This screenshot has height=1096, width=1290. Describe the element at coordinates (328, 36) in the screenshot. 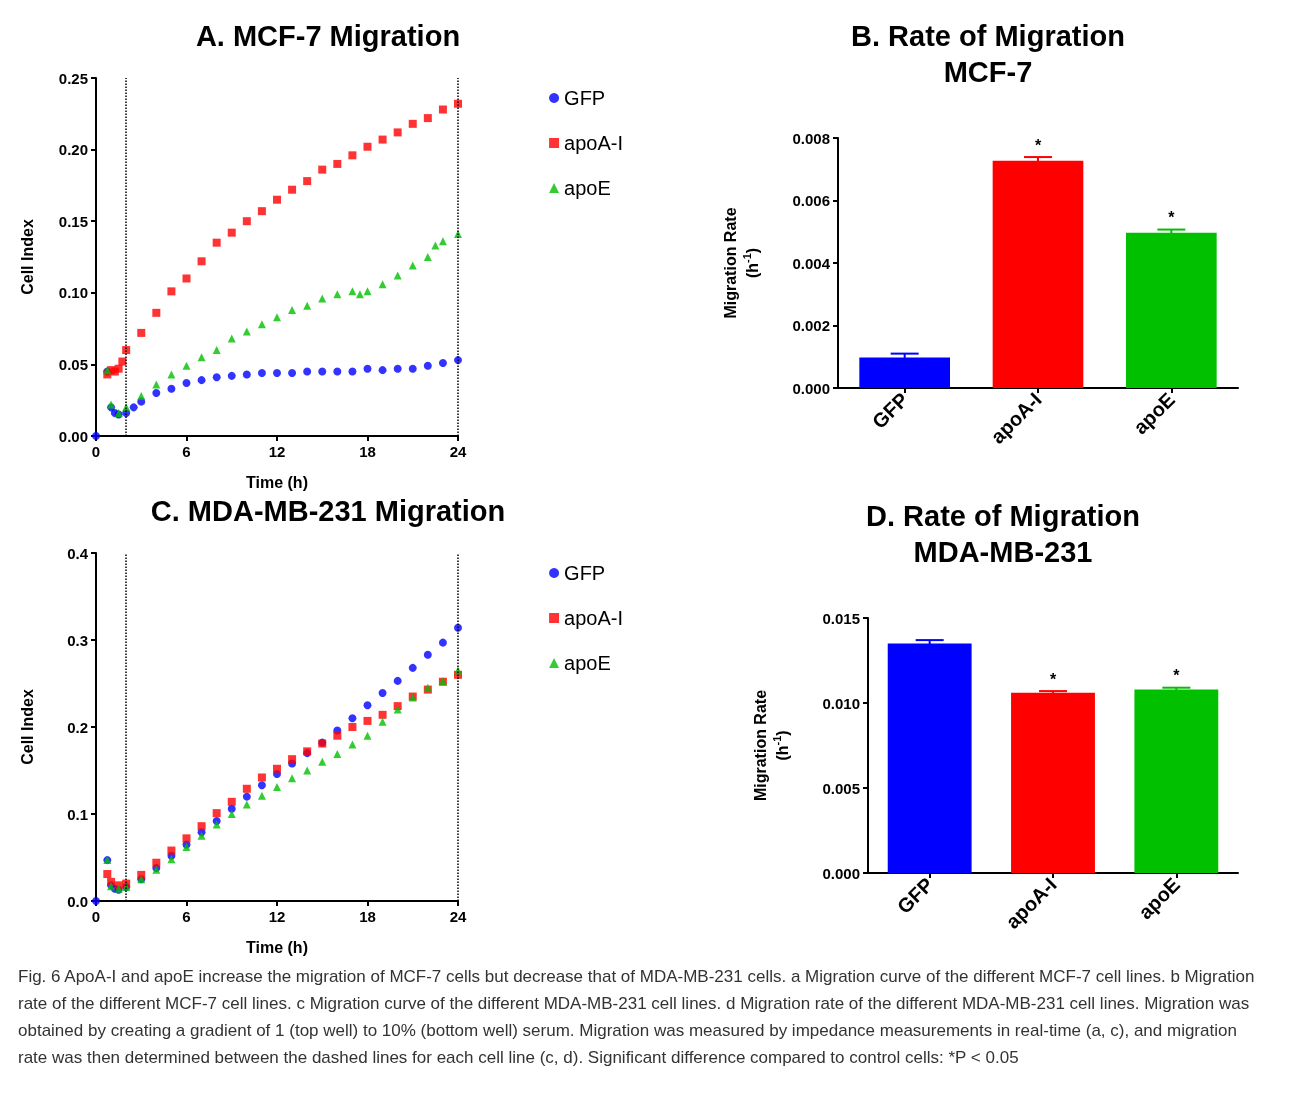

I see `chart-title: A. MCF-7 Migration` at that location.